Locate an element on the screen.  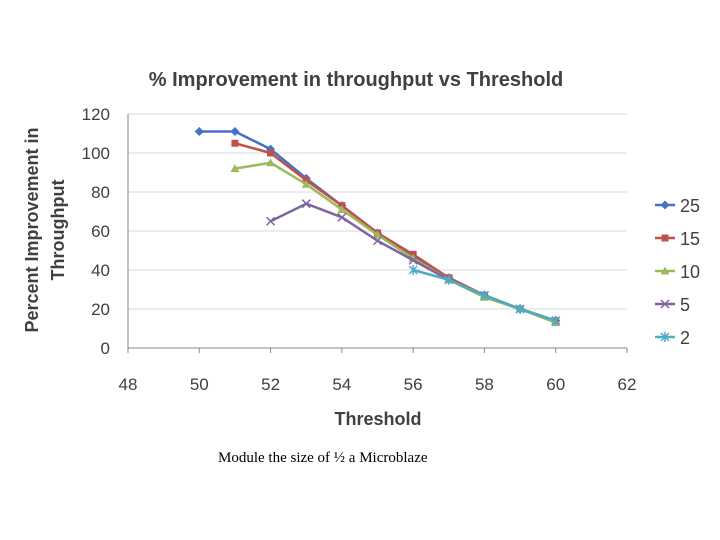
y-axis-ticks: 0 20 40 60 80 100 120 is located at coordinates (96, 231).